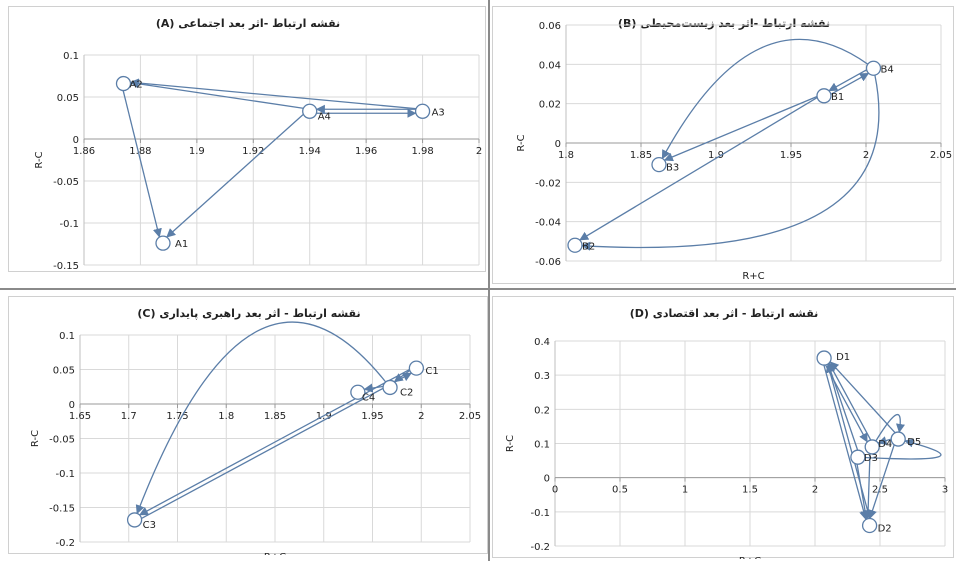 This screenshot has width=956, height=561. What do you see at coordinates (824, 96) in the screenshot?
I see `point-marker-b1` at bounding box center [824, 96].